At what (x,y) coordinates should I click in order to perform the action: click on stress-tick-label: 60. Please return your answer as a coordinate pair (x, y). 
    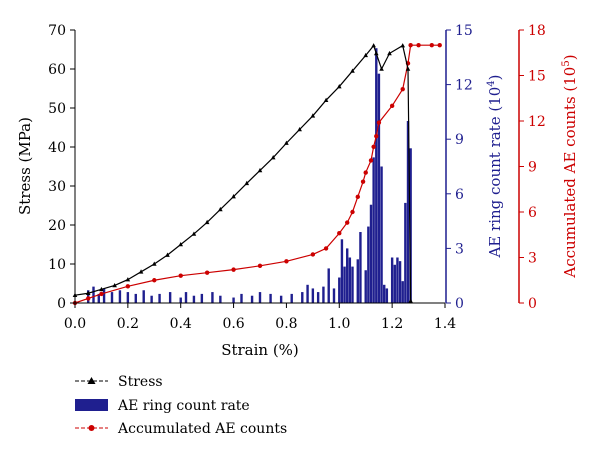
    Looking at the image, I should click on (57, 70).